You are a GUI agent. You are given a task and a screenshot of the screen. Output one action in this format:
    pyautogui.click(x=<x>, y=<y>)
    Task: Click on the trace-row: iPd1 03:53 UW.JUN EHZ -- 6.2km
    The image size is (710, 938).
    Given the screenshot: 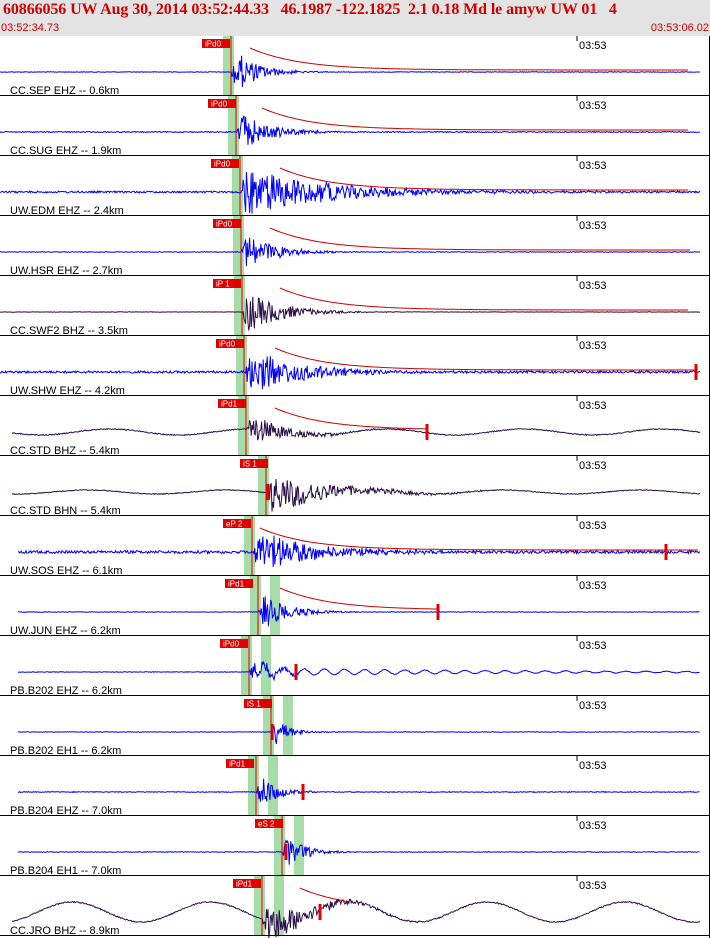 What is the action you would take?
    pyautogui.click(x=355, y=606)
    